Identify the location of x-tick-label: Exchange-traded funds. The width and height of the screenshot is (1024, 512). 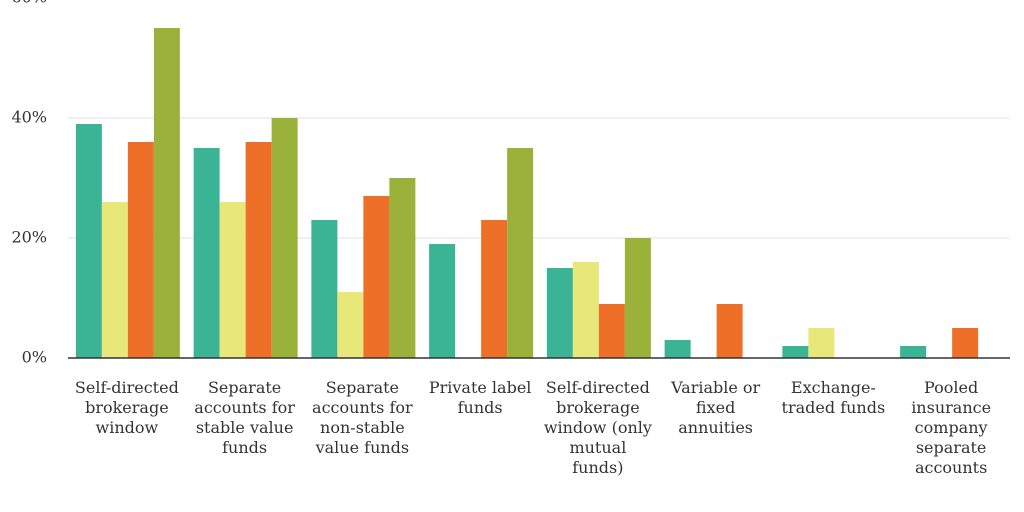
(833, 397).